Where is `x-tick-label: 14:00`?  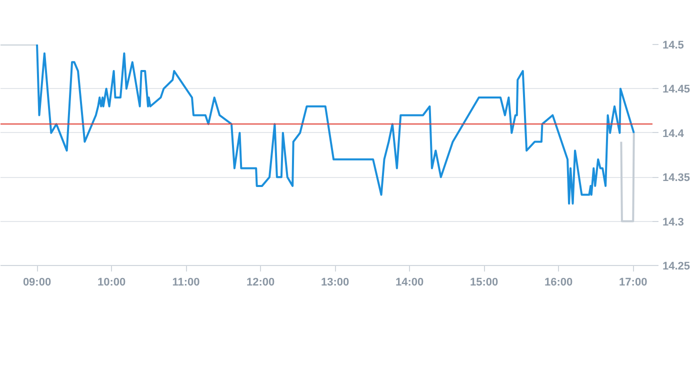
x-tick-label: 14:00 is located at coordinates (410, 282).